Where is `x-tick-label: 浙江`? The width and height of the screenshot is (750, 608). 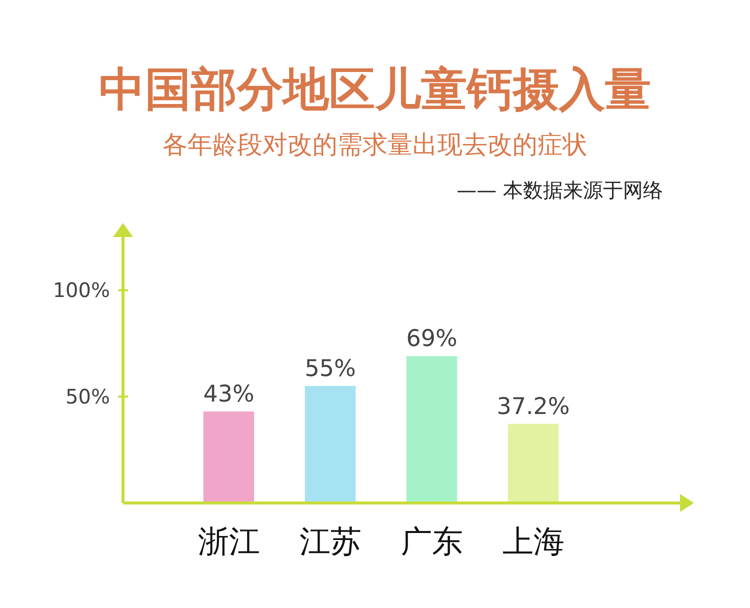 x-tick-label: 浙江 is located at coordinates (229, 542).